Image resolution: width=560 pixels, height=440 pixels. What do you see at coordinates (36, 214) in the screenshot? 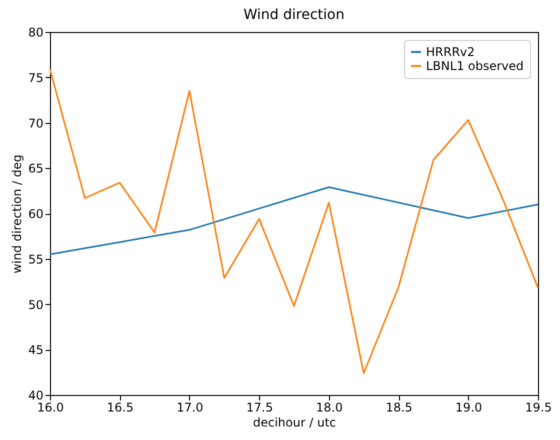
I see `y-tick-label: 60` at bounding box center [36, 214].